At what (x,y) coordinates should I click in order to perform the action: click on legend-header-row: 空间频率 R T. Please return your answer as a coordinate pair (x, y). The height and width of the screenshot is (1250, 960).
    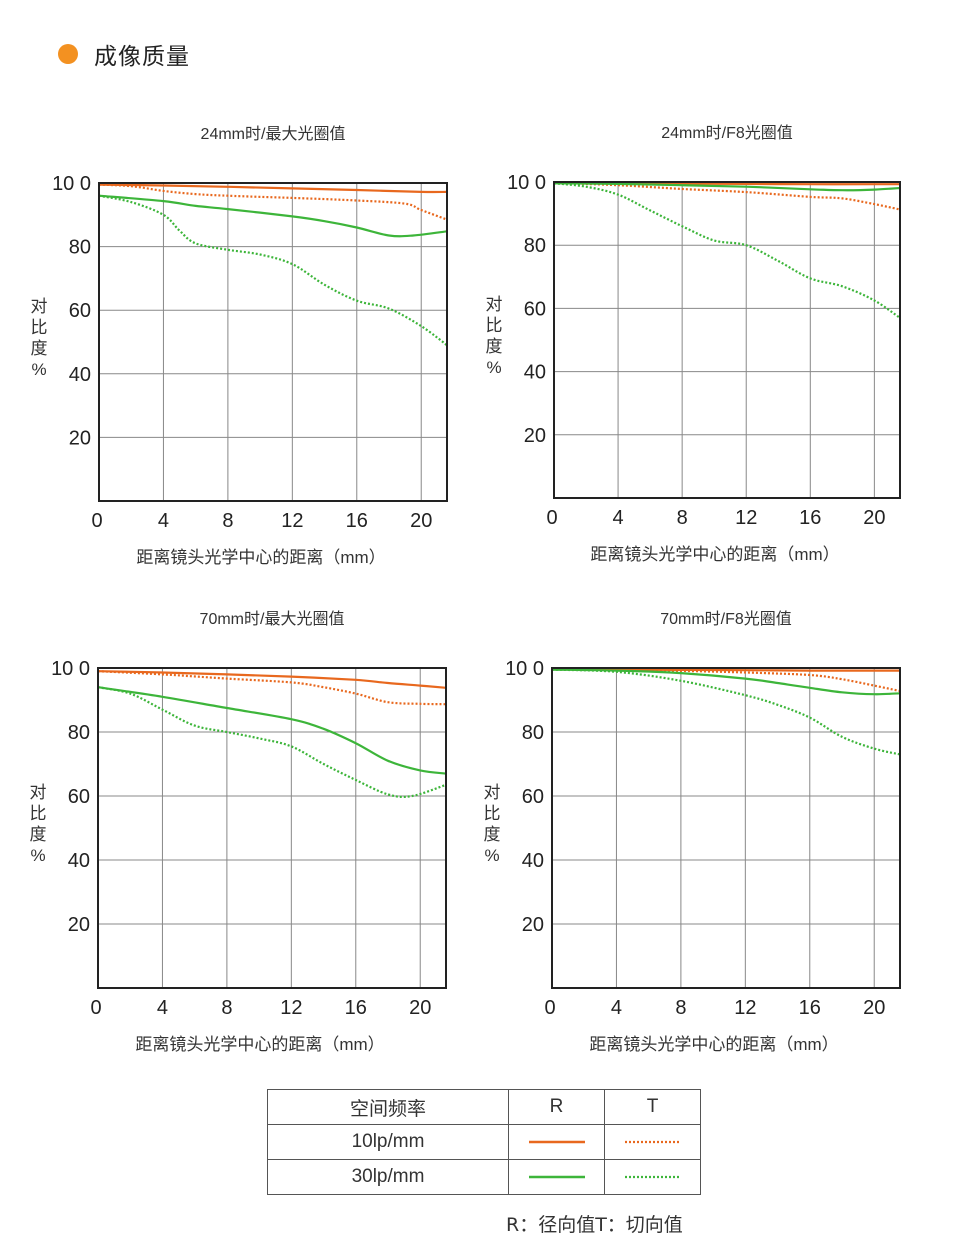
    Looking at the image, I should click on (484, 1107).